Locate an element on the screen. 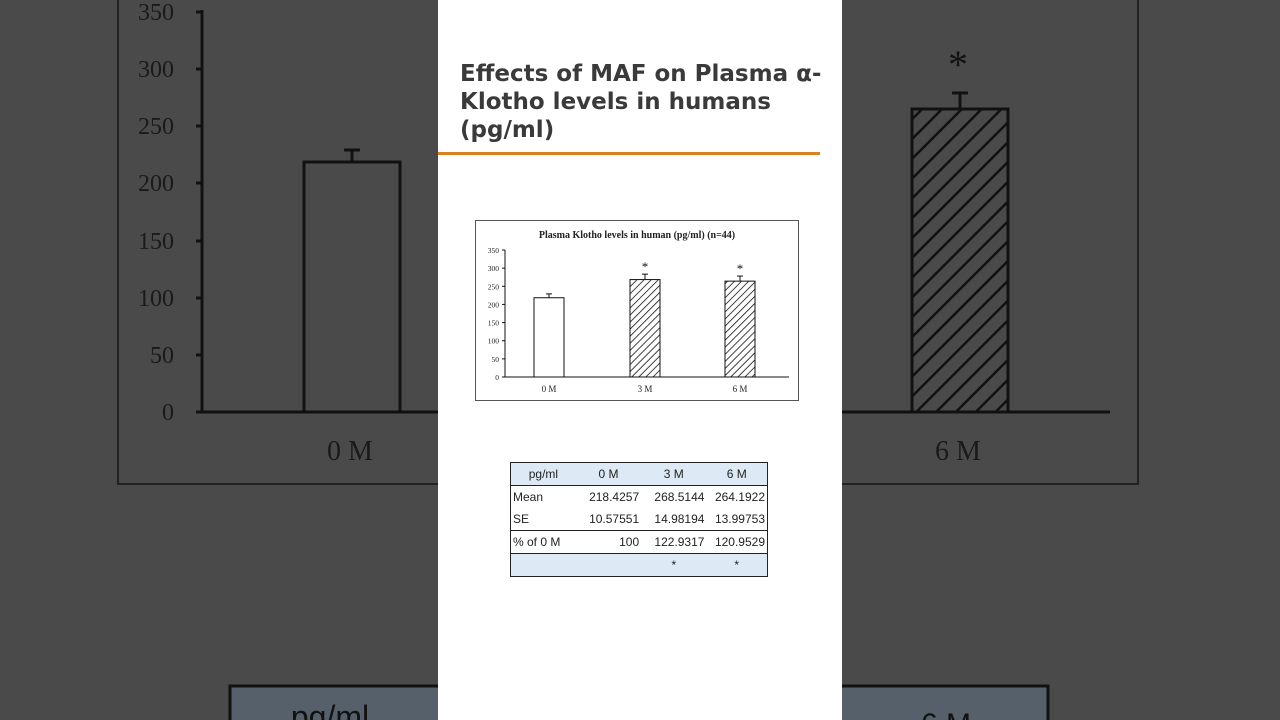 The height and width of the screenshot is (720, 1280). table-cell is located at coordinates (608, 565).